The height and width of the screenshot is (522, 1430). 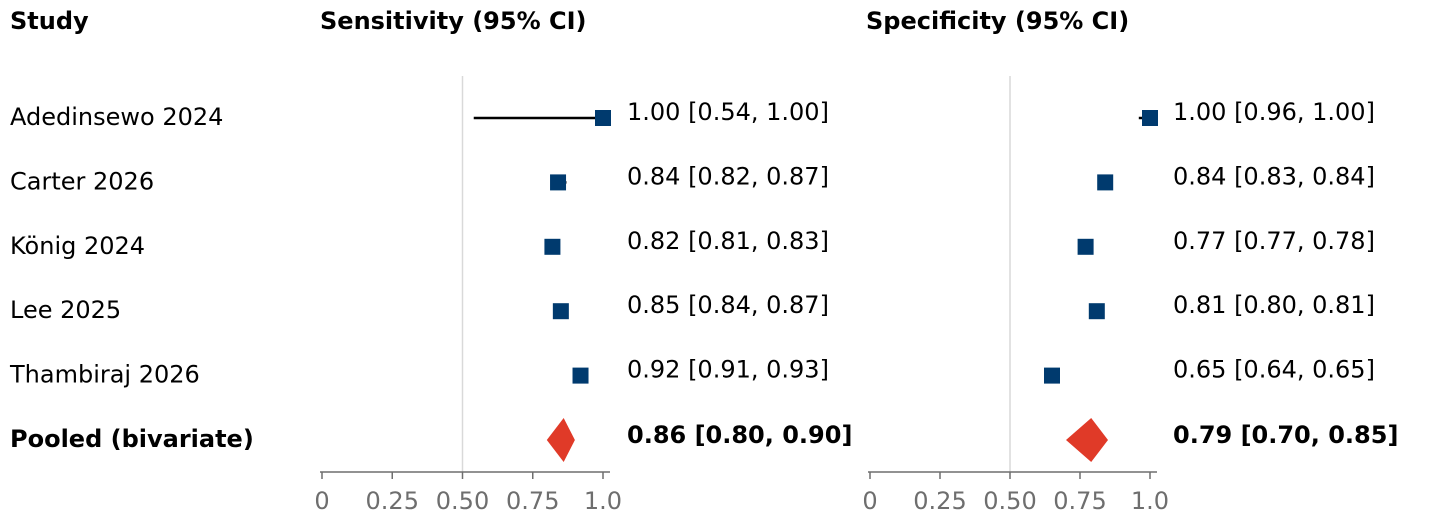 What do you see at coordinates (728, 305) in the screenshot?
I see `value-label: 0.85 [0.84, 0.87]` at bounding box center [728, 305].